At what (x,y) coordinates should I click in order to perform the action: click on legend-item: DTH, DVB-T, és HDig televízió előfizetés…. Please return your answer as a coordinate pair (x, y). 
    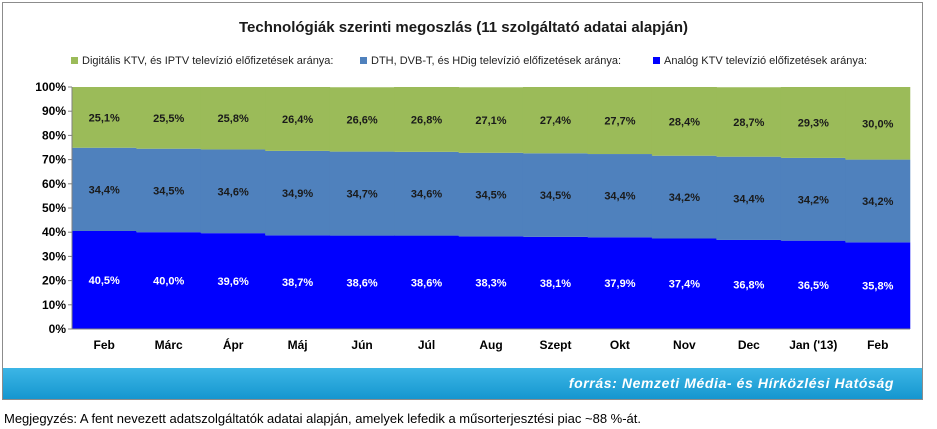
    Looking at the image, I should click on (490, 61).